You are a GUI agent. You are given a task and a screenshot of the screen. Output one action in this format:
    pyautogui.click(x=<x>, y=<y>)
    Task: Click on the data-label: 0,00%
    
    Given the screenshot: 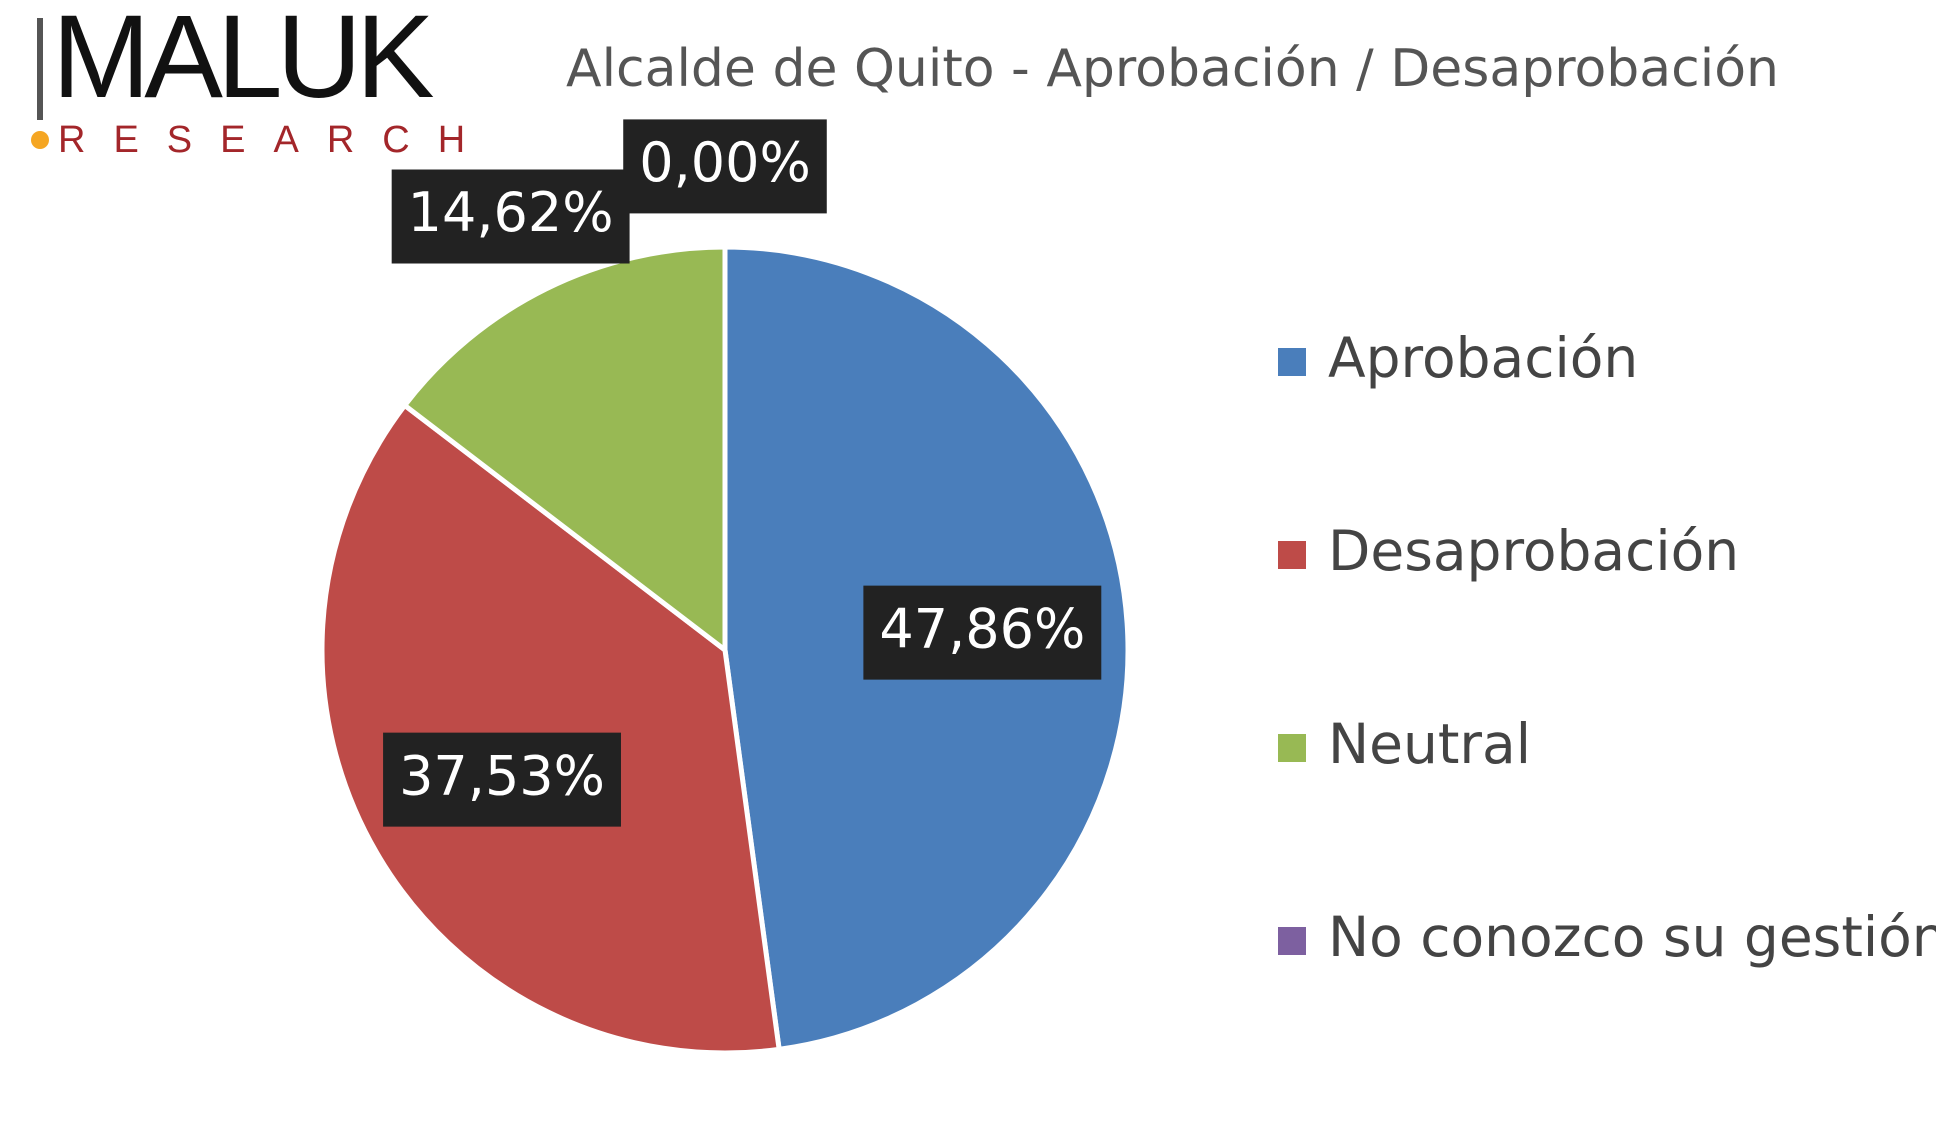 What is the action you would take?
    pyautogui.click(x=725, y=166)
    